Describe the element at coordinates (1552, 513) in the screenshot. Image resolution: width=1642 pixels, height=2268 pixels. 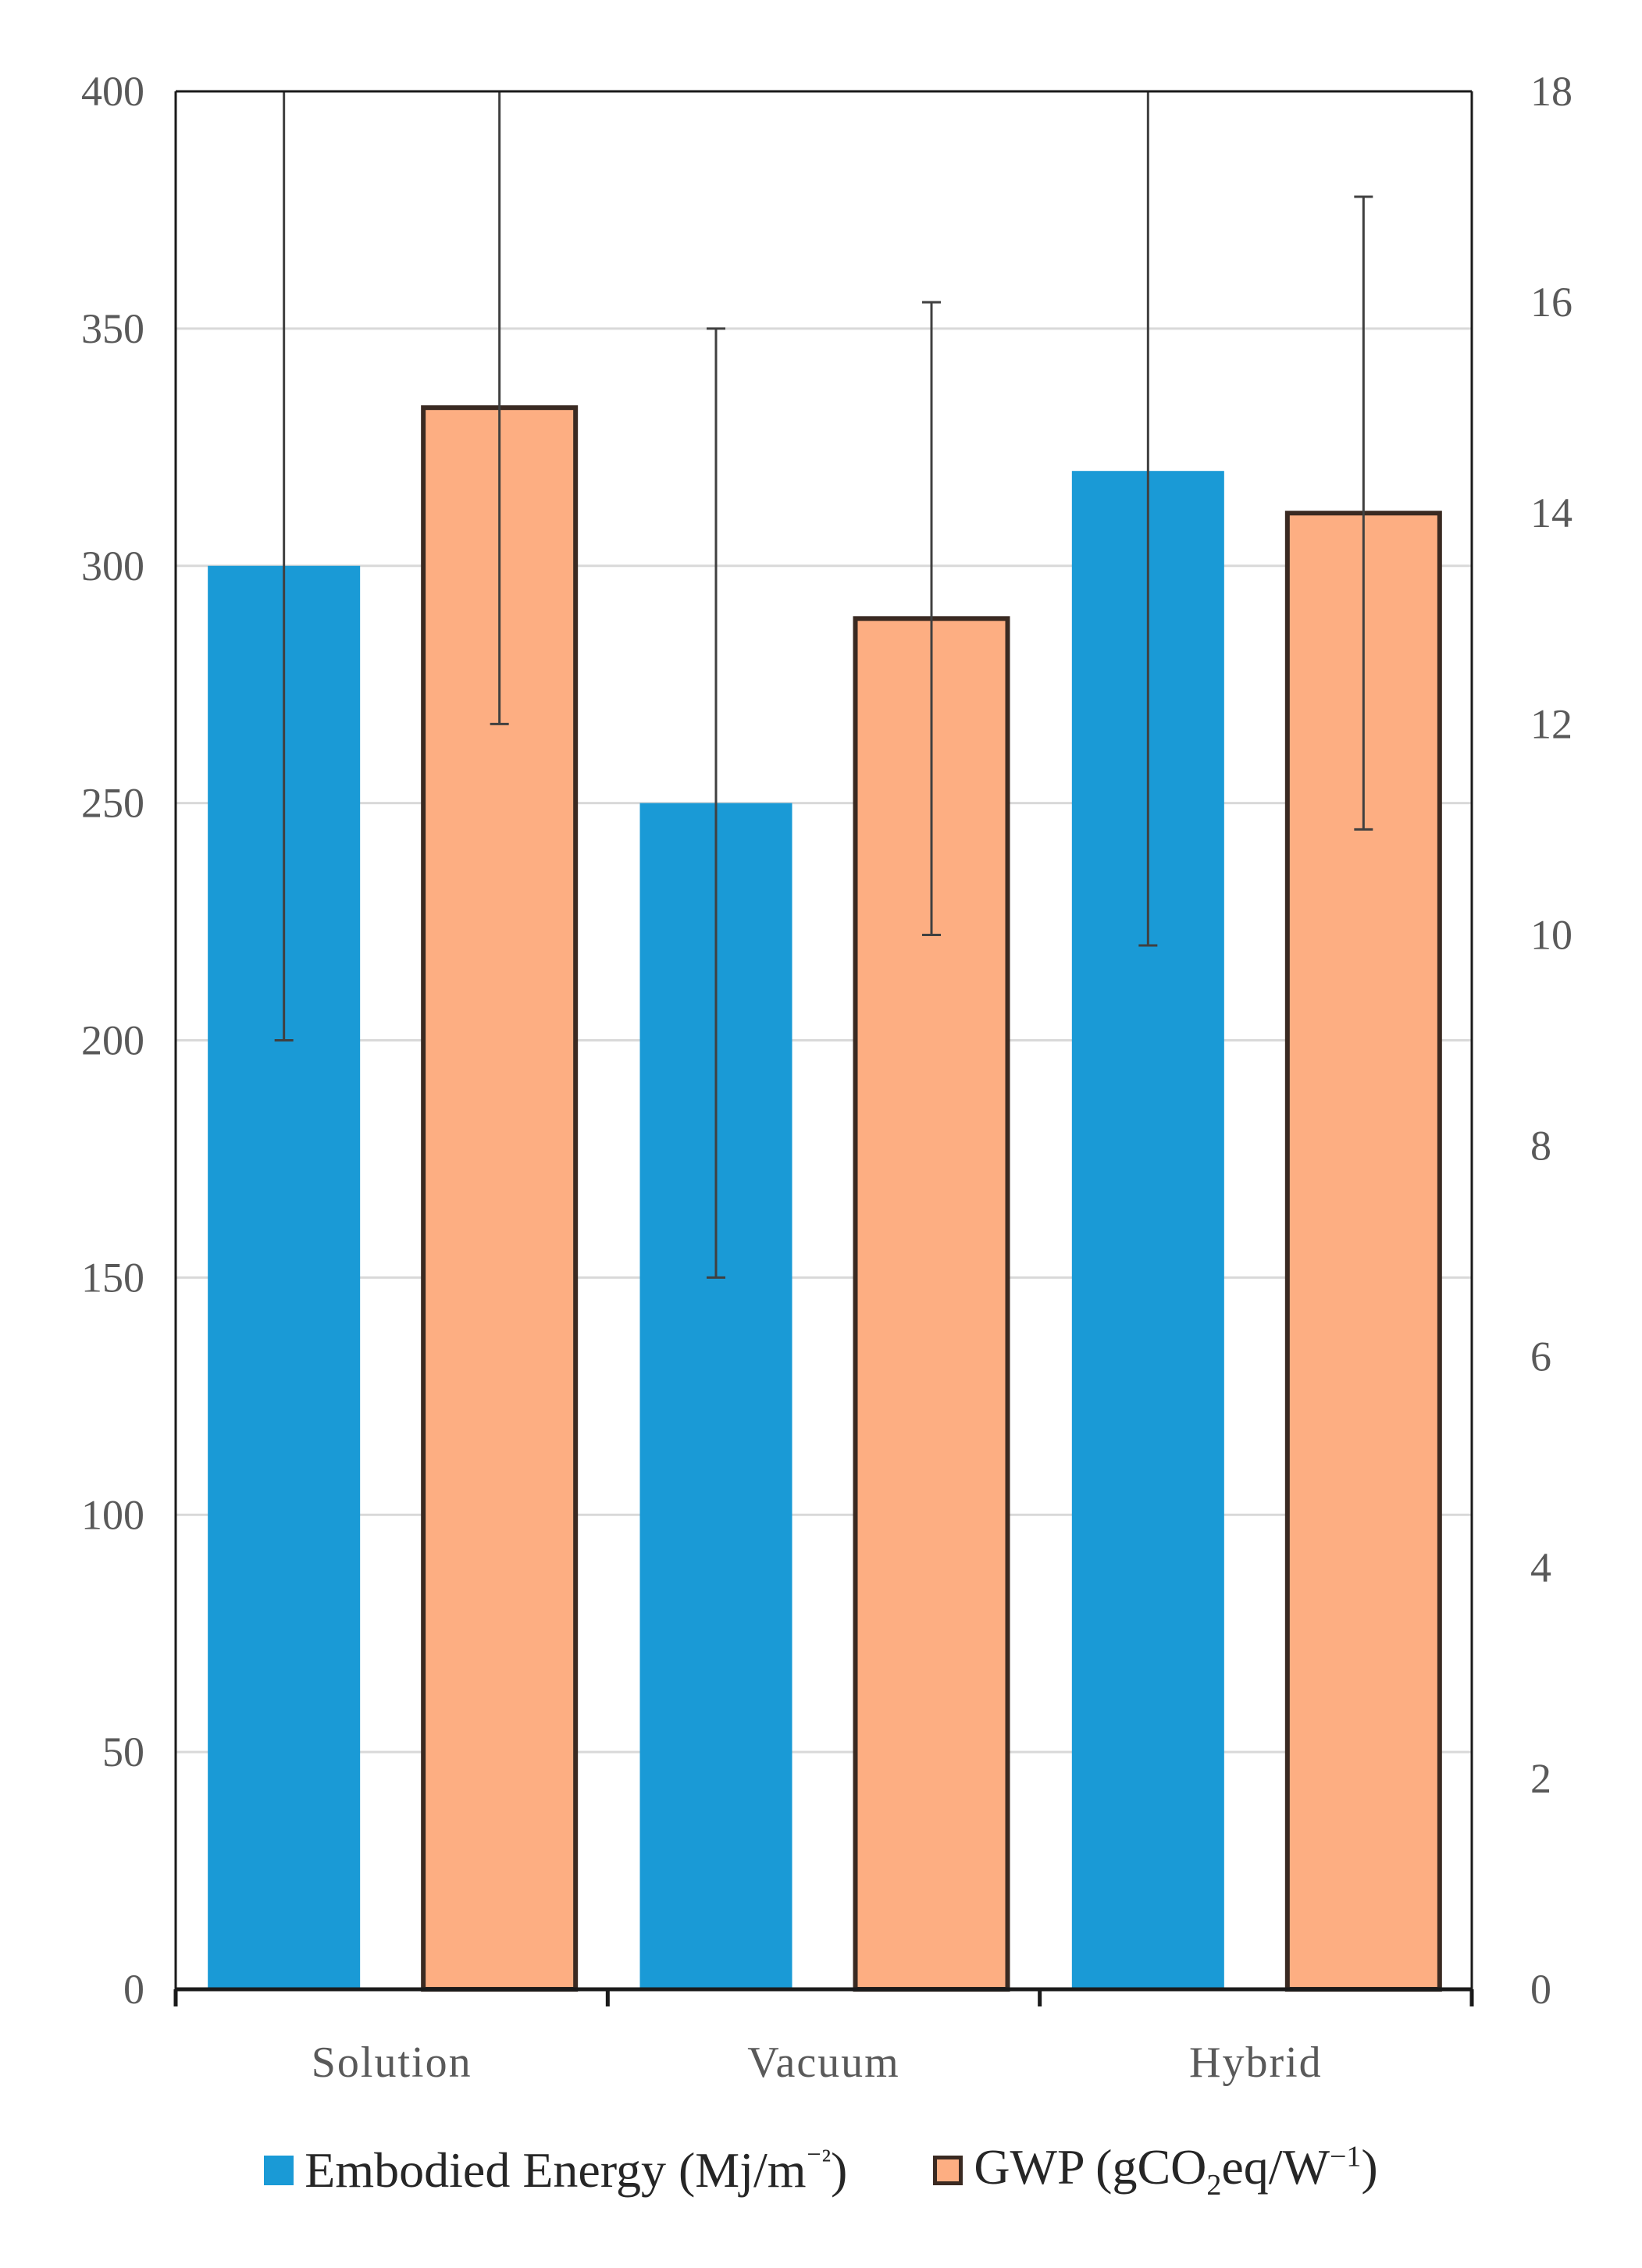
I see `y-right-tick-label: 14` at that location.